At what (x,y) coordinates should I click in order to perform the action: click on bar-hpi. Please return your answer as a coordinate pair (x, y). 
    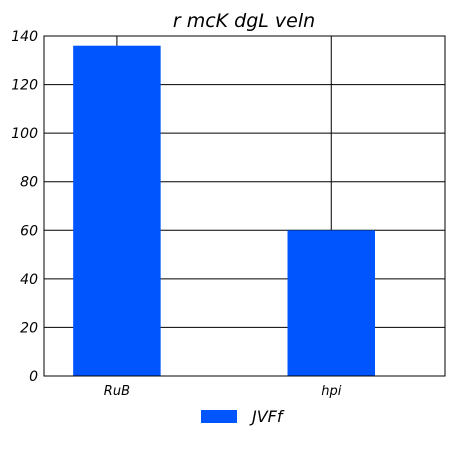
    Looking at the image, I should click on (331, 303).